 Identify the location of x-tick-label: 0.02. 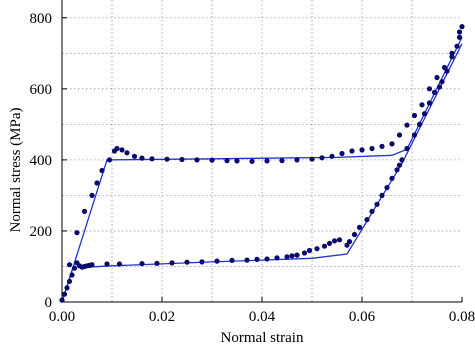
(162, 317).